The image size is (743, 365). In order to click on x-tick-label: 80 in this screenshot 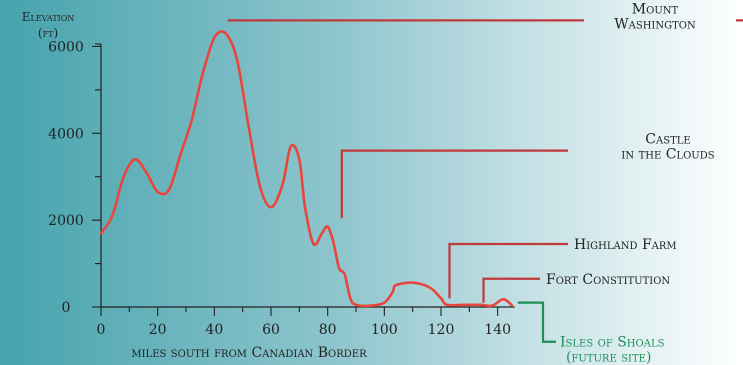, I will do `click(328, 330)`.